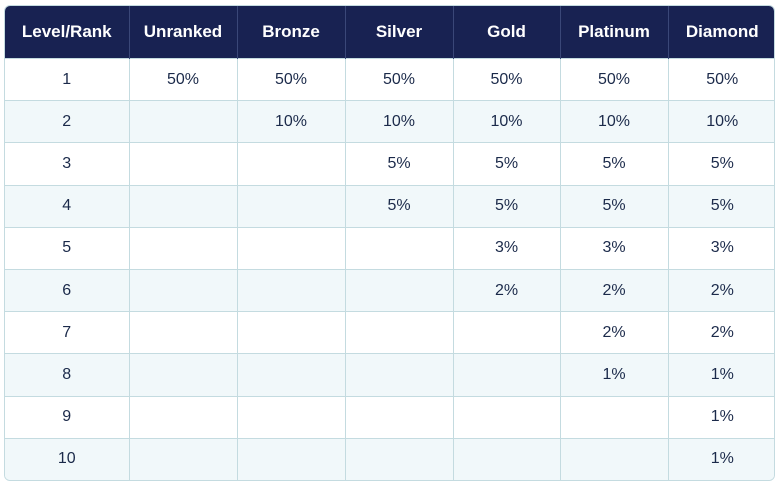 The image size is (783, 488). Describe the element at coordinates (507, 32) in the screenshot. I see `header-gold: Gold` at that location.